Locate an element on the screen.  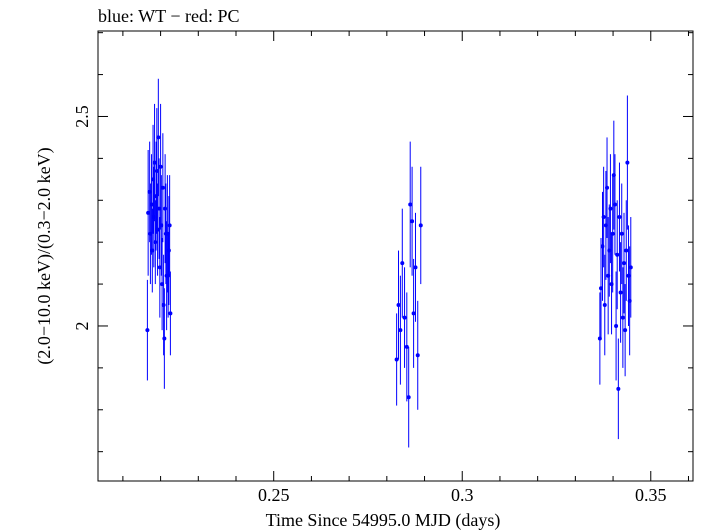
x-tick-label: 0.35 is located at coordinates (651, 495).